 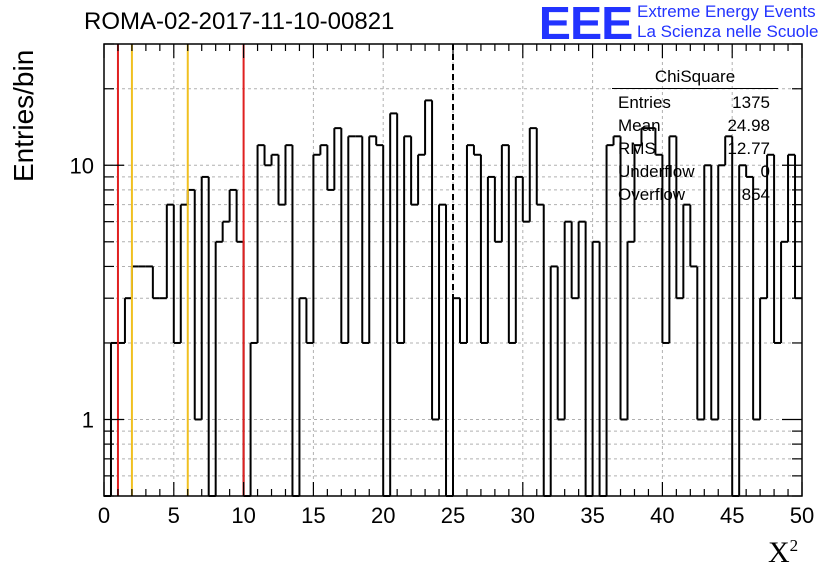 What do you see at coordinates (748, 148) in the screenshot?
I see `stats-value: 12.77` at bounding box center [748, 148].